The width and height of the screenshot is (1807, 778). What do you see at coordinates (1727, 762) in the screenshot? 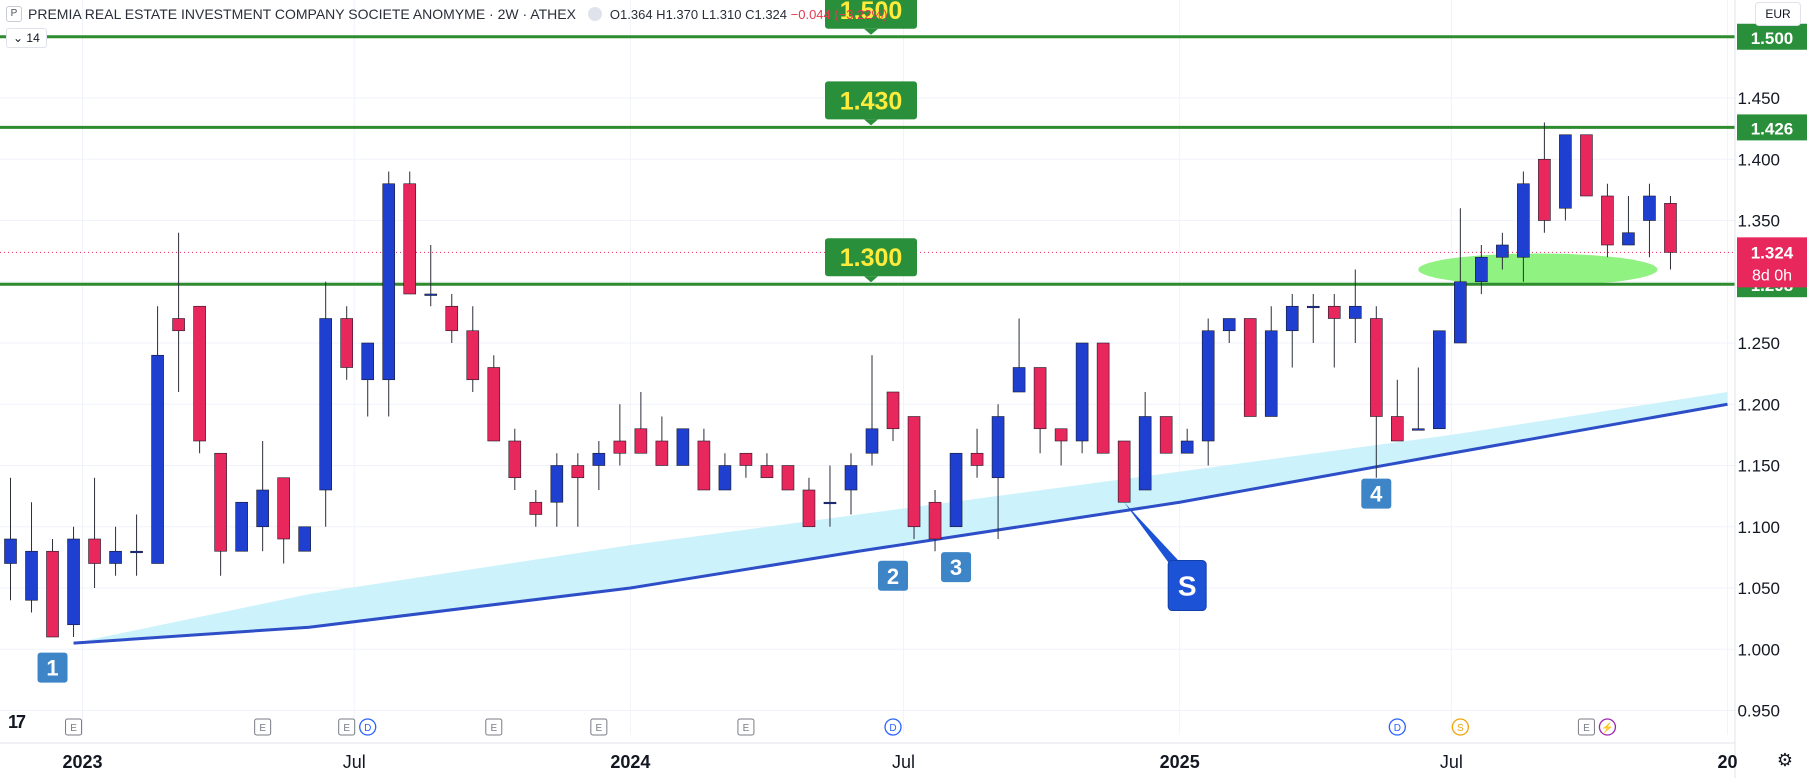
I see `time-tick-label: 20` at bounding box center [1727, 762].